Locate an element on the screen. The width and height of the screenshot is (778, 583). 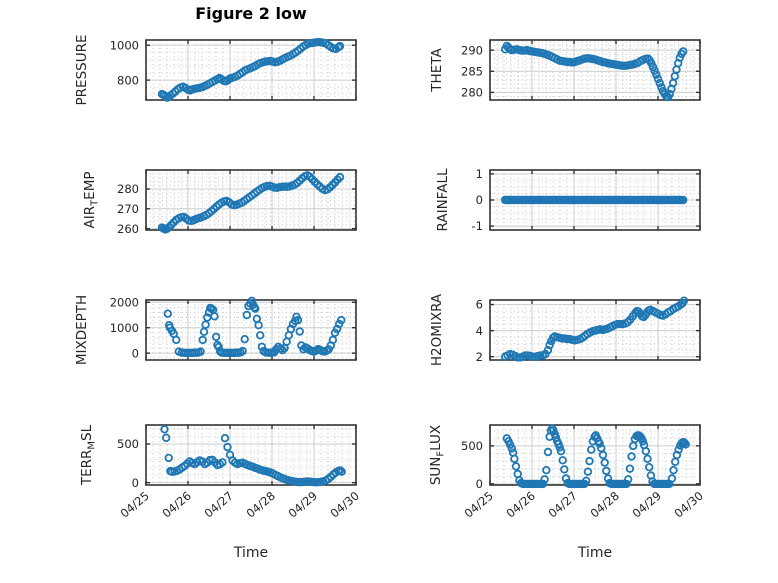
subplot-pressure: 800 1000 PRESSURE is located at coordinates (215, 70).